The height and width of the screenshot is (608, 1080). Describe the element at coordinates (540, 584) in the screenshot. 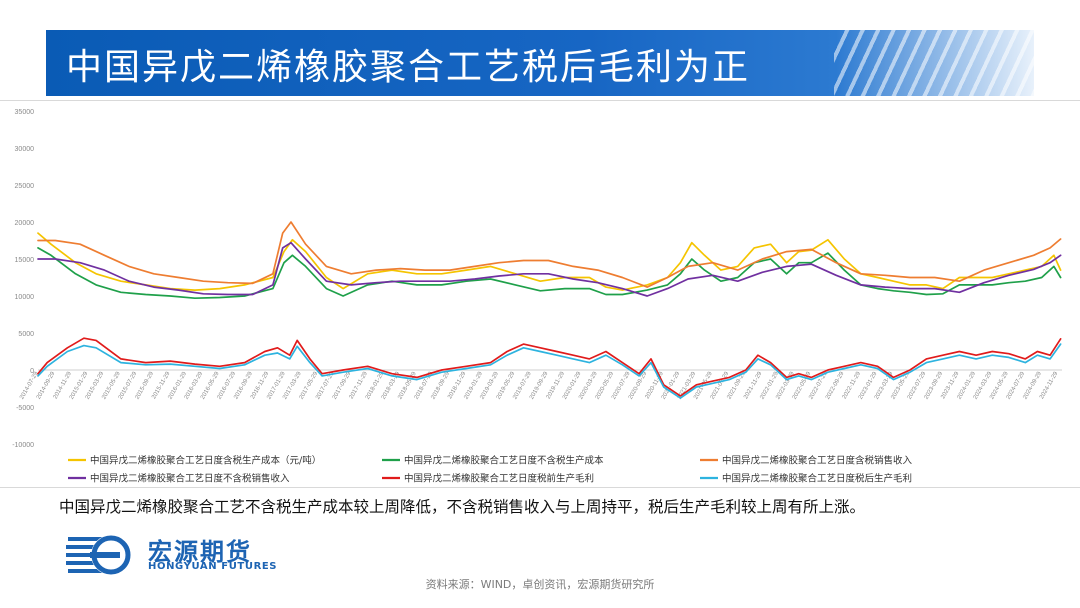

I see `source-note: 资料来源：WIND，卓创资讯，宏源期货研究所` at that location.